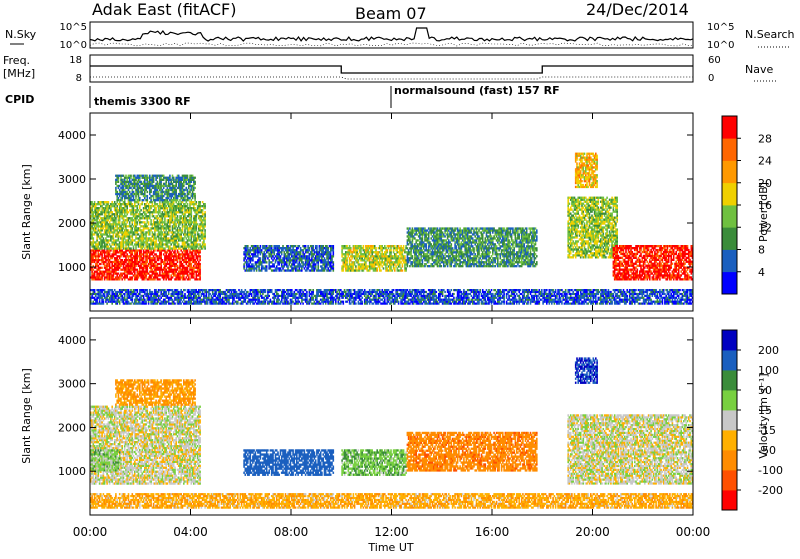 The image size is (800, 559). Describe the element at coordinates (720, 45) in the screenshot. I see `noise-right-tick-bottom: 10^0` at that location.